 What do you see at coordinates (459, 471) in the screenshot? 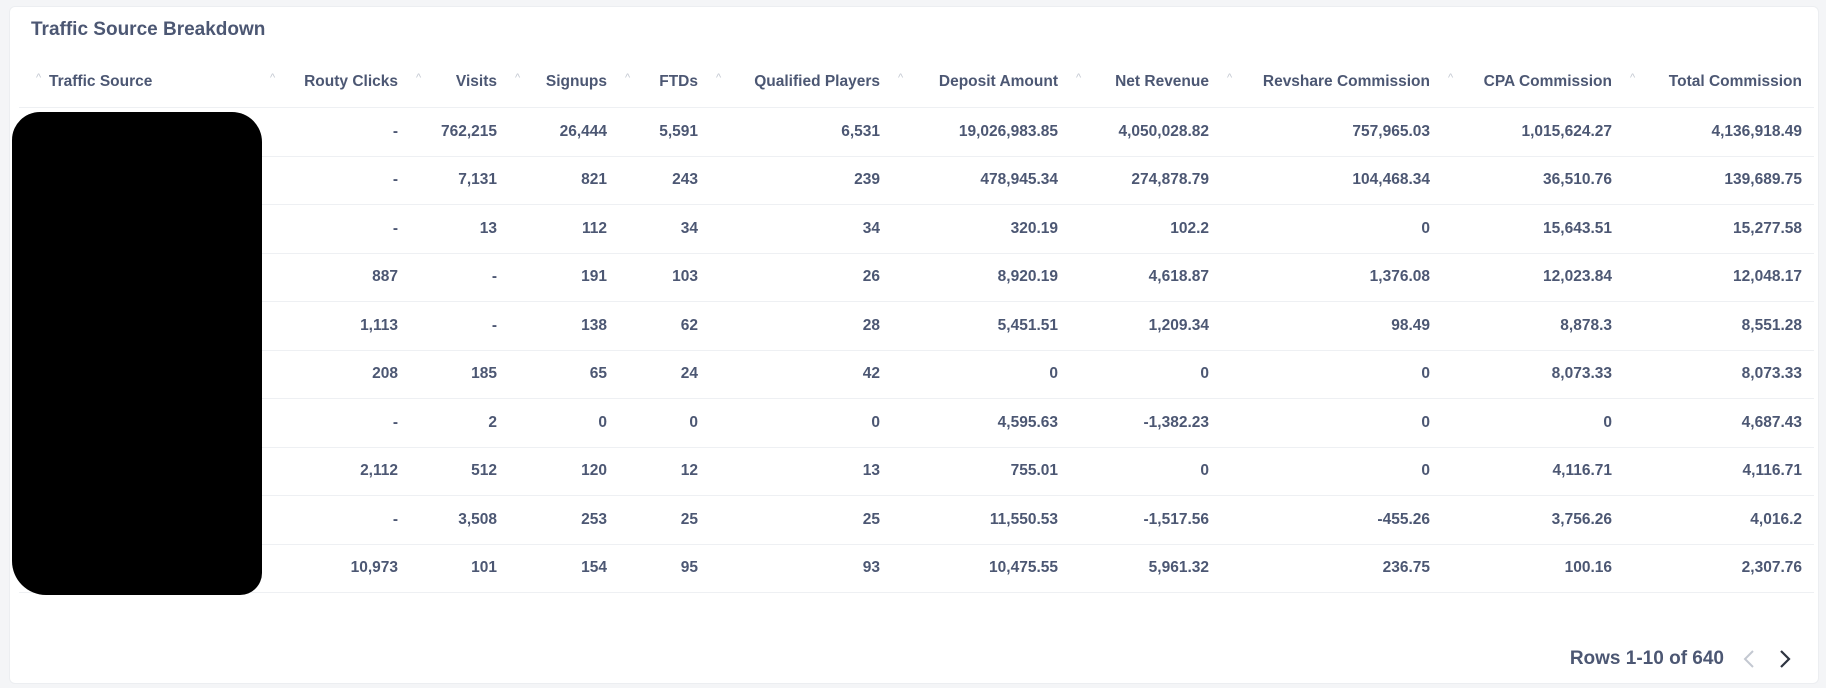
I see `table-cell: 512` at bounding box center [459, 471].